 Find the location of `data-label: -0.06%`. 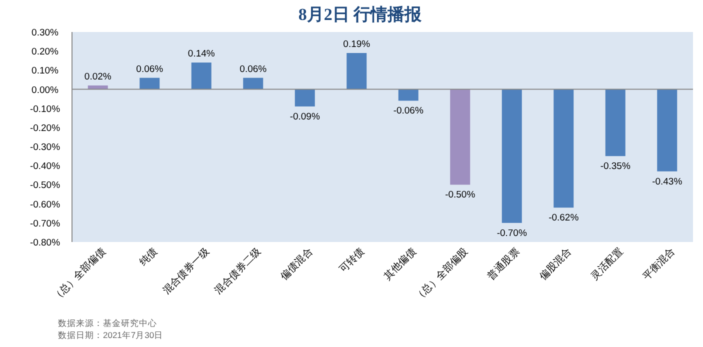

data-label: -0.06% is located at coordinates (408, 111).